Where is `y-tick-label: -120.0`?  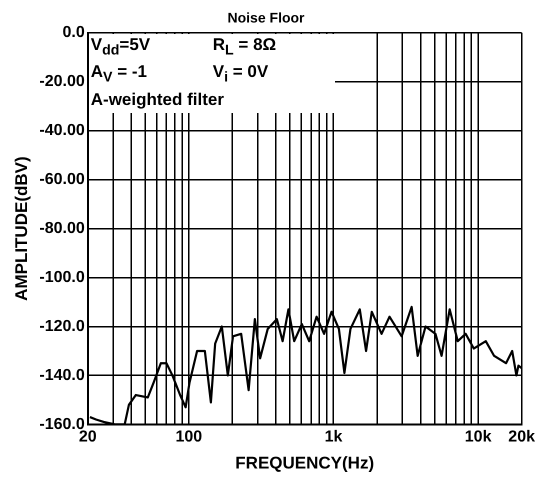 y-tick-label: -120.0 is located at coordinates (62, 326).